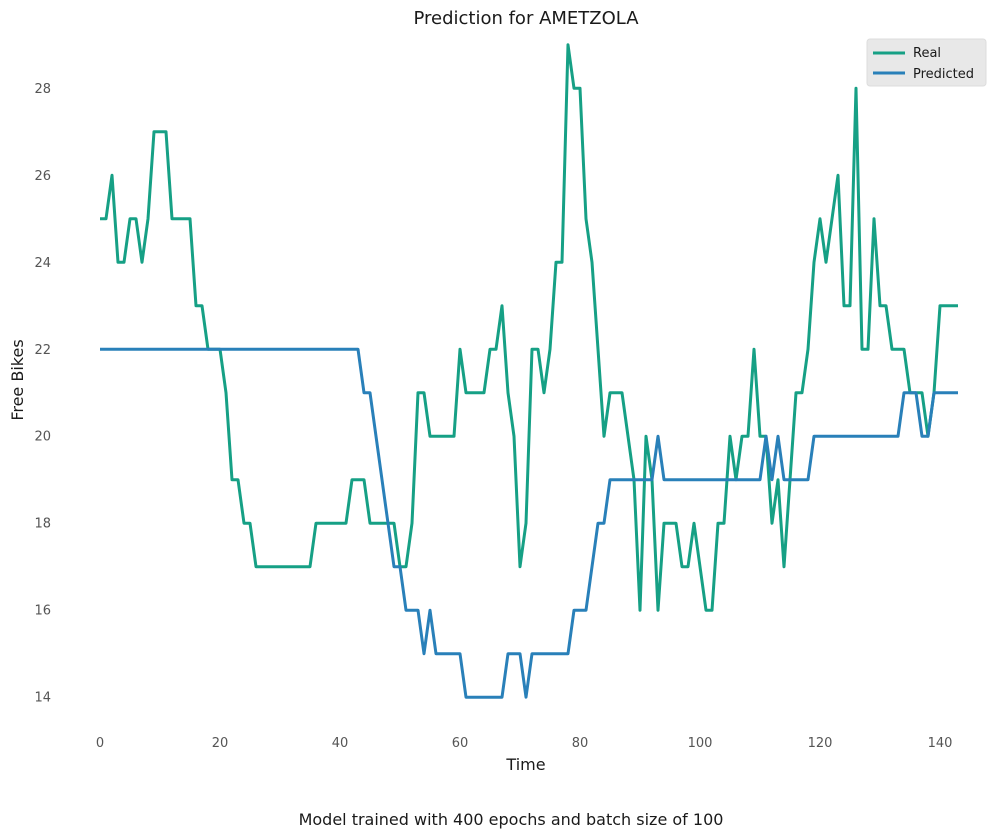  Describe the element at coordinates (42, 350) in the screenshot. I see `y-tick-label: 22` at that location.